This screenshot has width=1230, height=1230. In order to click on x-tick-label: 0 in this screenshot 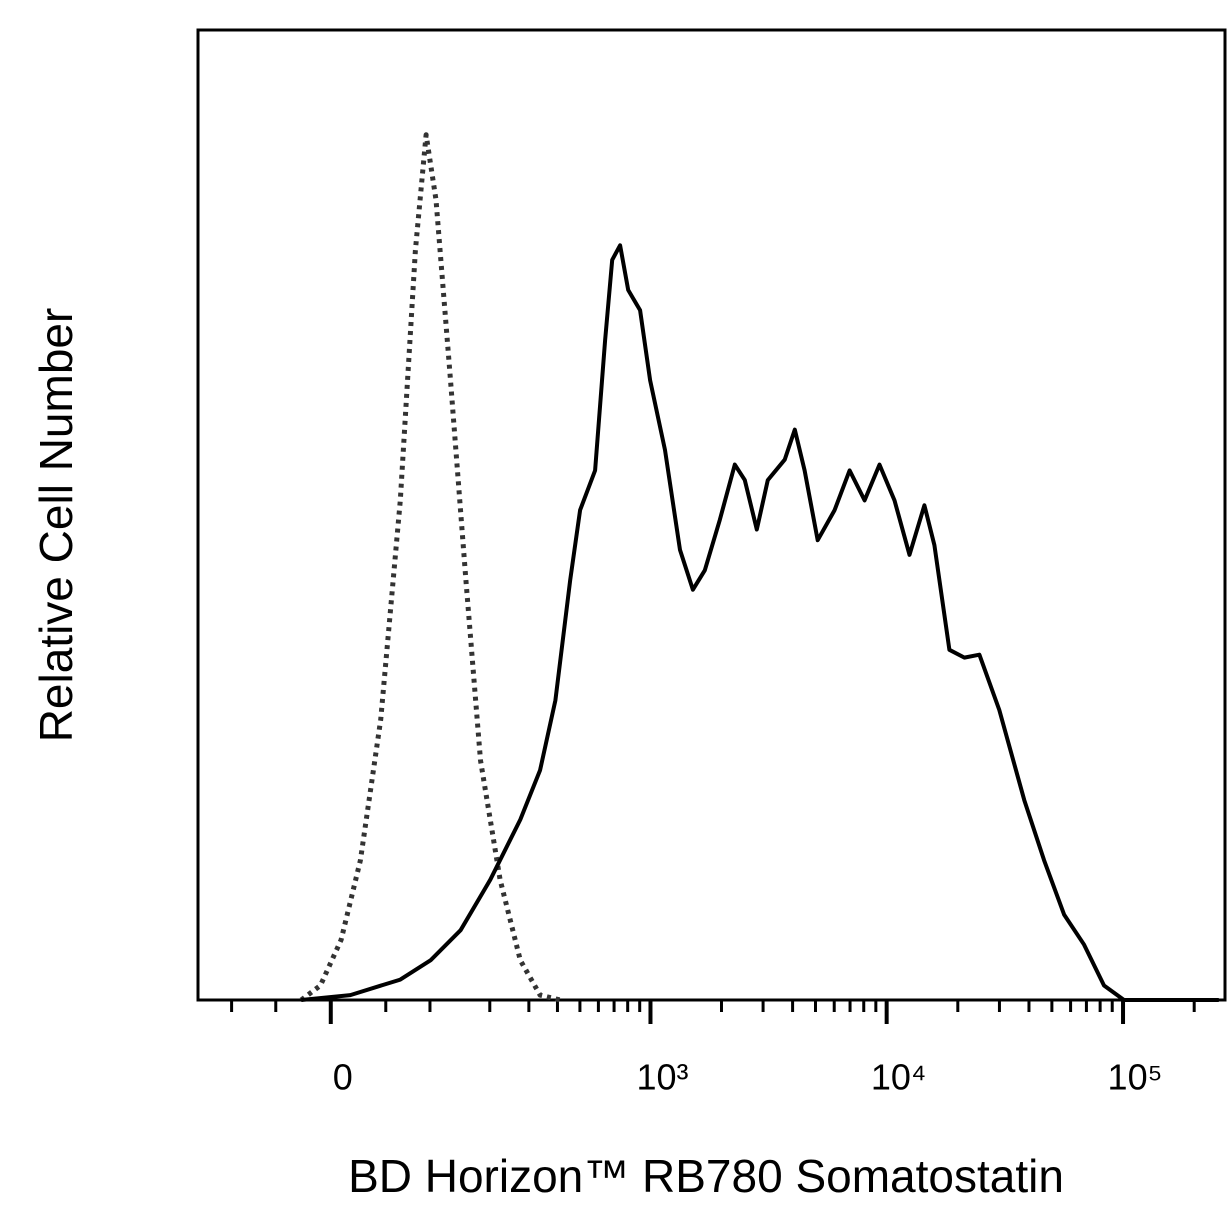, I will do `click(343, 1077)`.